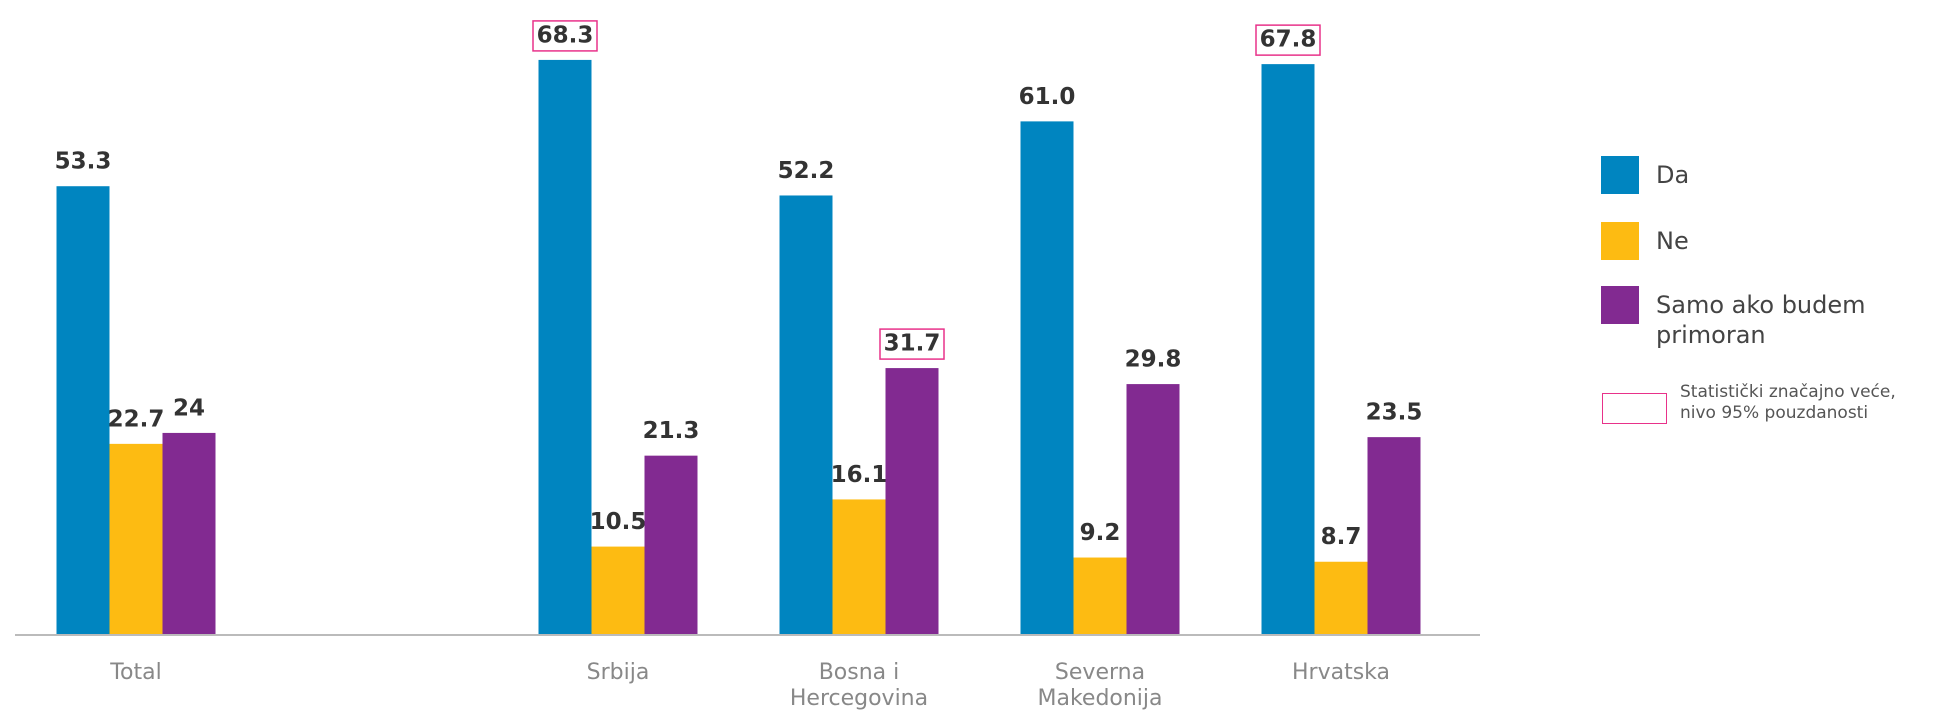 The width and height of the screenshot is (1937, 720). Describe the element at coordinates (83, 162) in the screenshot. I see `value-label: 53.3` at that location.